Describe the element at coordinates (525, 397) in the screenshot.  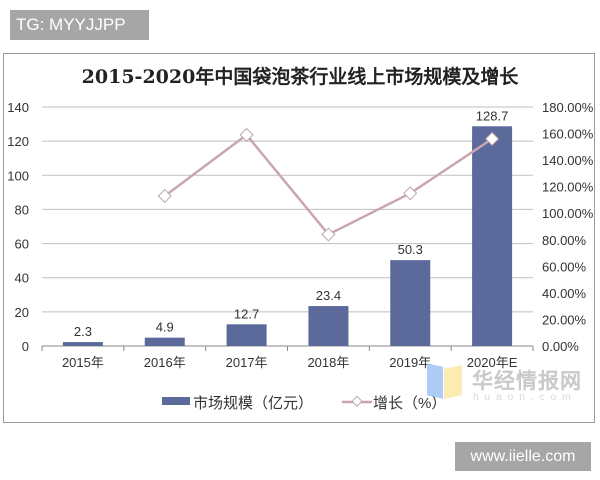
I see `watermark-en-text: huaon.com` at that location.